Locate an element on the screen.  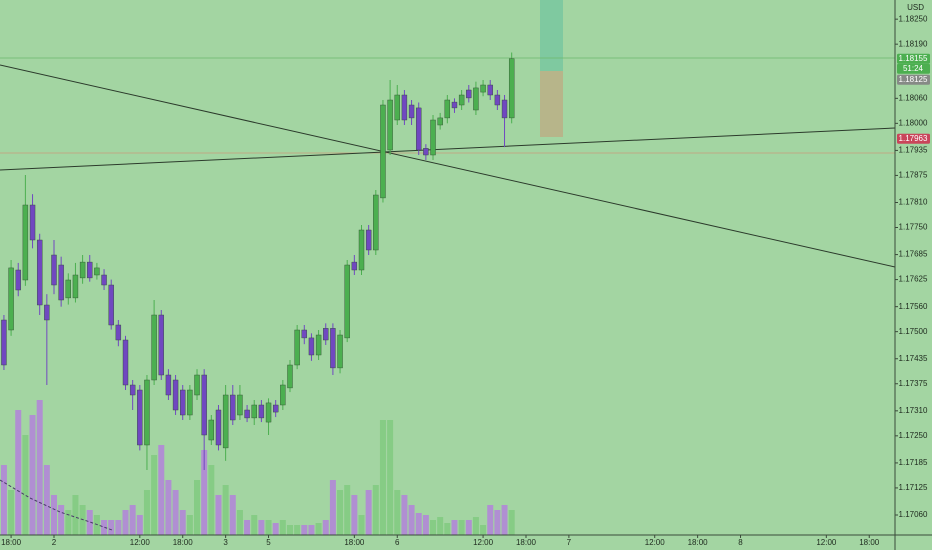
x-tick-label: 3 is located at coordinates (225, 542).